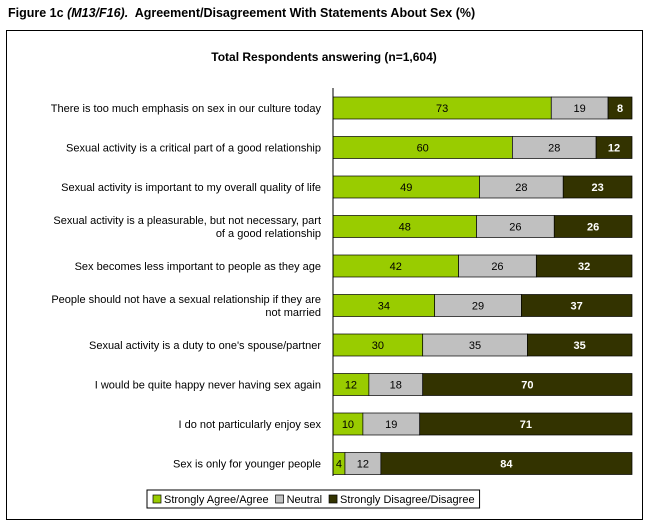 The height and width of the screenshot is (527, 650). Describe the element at coordinates (324, 57) in the screenshot. I see `chart-title: Total Respondents answering (n=1,604)` at that location.